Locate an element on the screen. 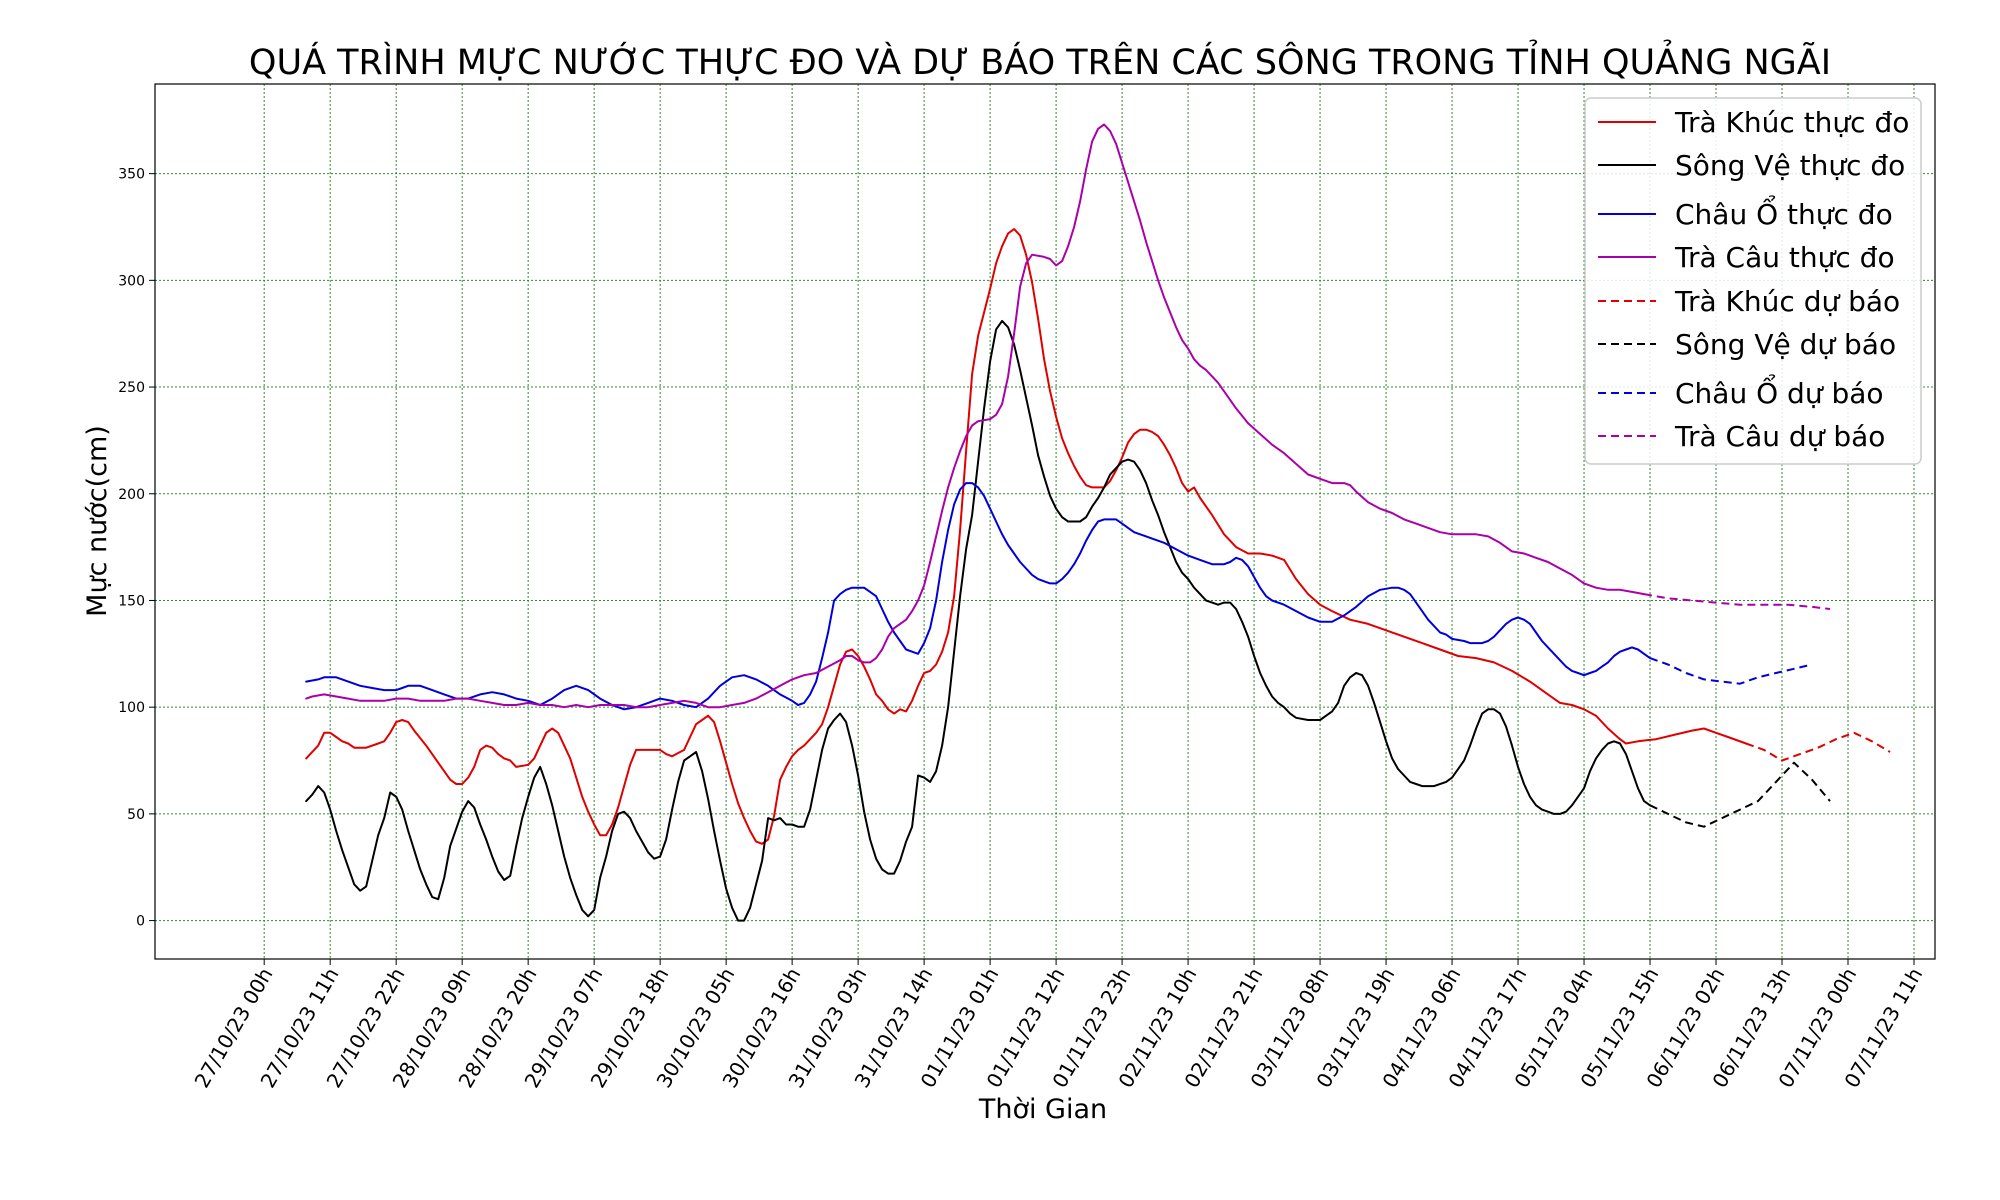 The width and height of the screenshot is (2000, 1200). legend-box is located at coordinates (1753, 281).